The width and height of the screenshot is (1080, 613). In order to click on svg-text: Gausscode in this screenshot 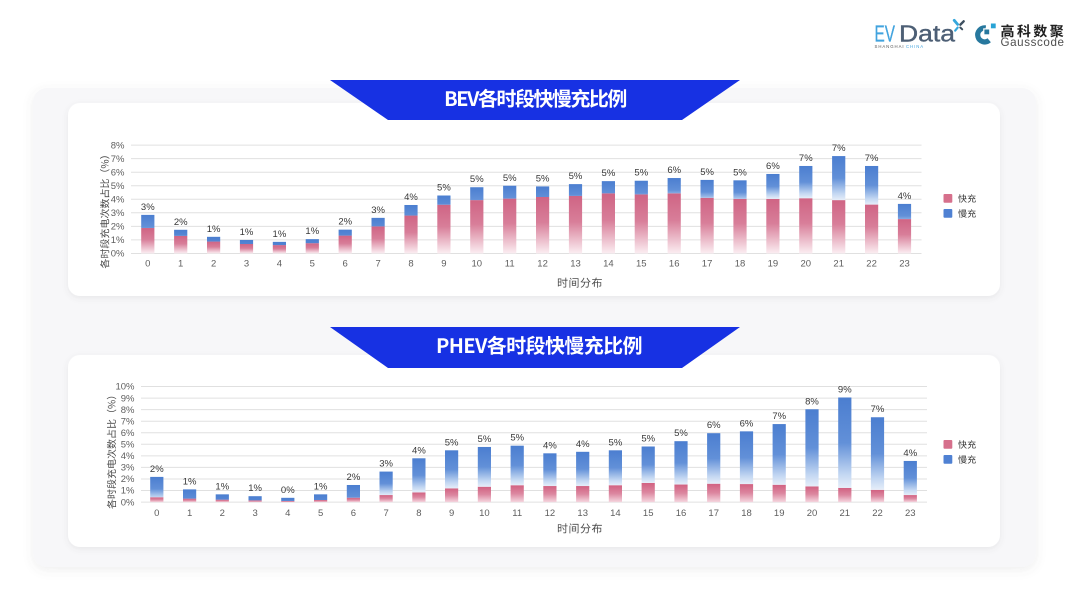, I will do `click(1033, 42)`.